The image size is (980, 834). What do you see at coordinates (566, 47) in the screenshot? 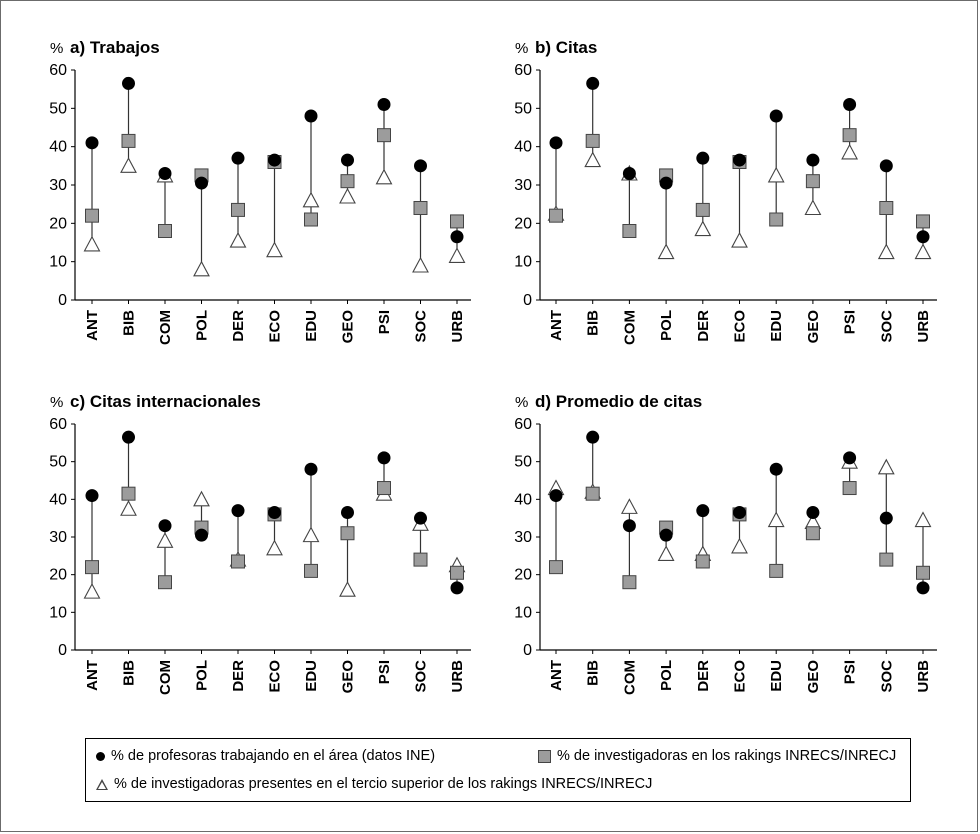
I see `chart-title: b) Citas` at bounding box center [566, 47].